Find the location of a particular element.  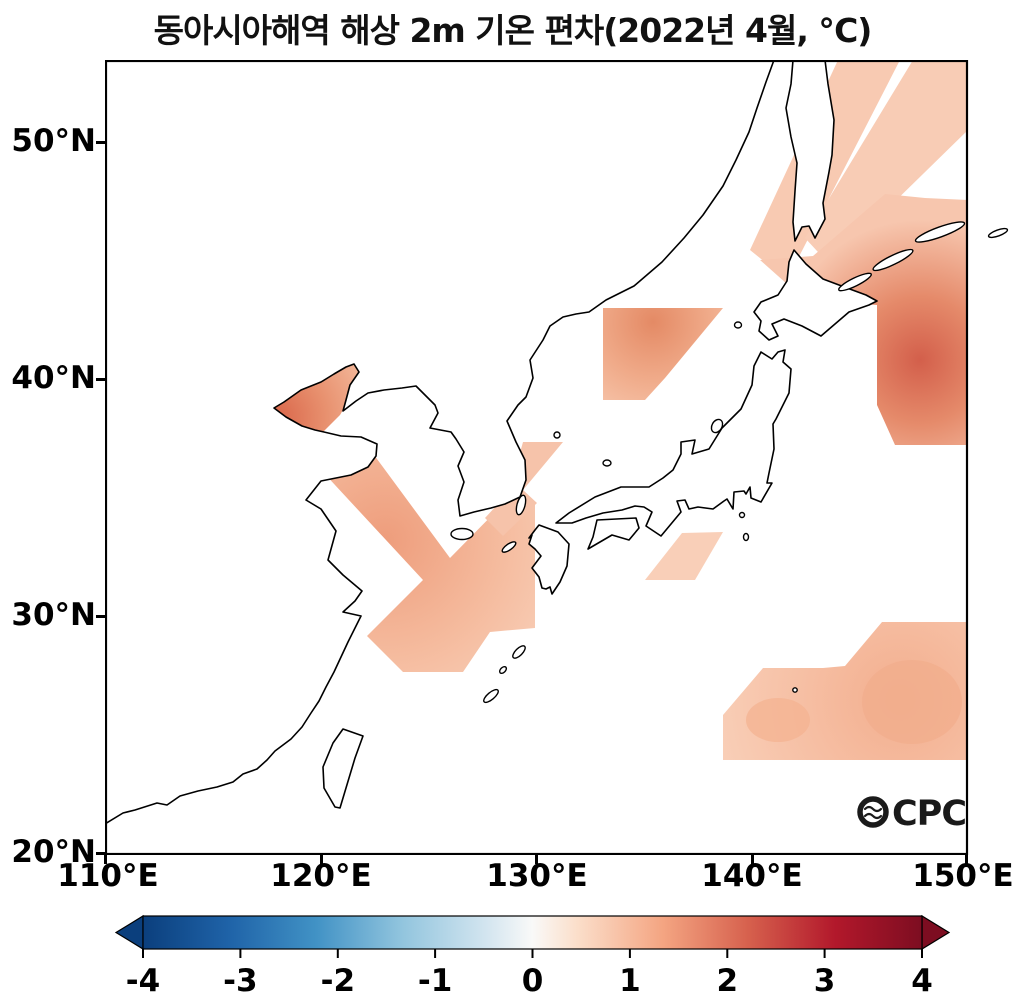

ocpc-logo-o-icon is located at coordinates (873, 812).